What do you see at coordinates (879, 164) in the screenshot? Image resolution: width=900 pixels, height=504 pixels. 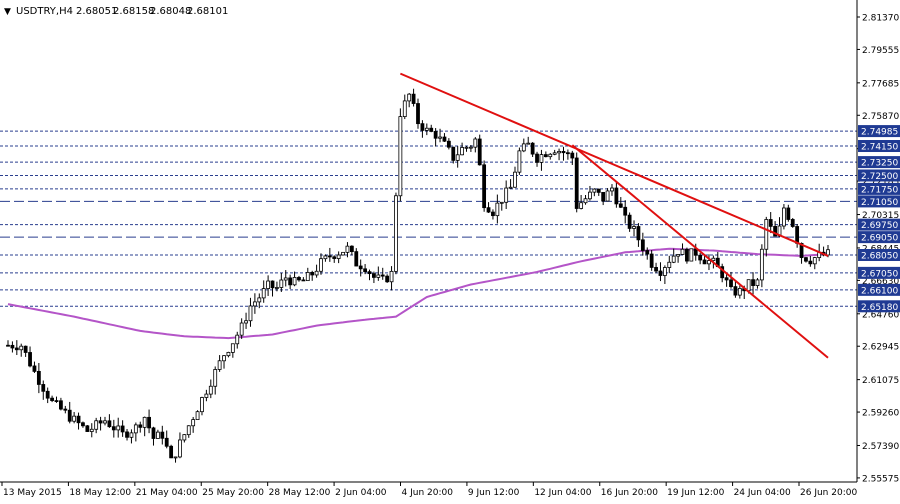 I see `level-label: 2.73250` at bounding box center [879, 164].